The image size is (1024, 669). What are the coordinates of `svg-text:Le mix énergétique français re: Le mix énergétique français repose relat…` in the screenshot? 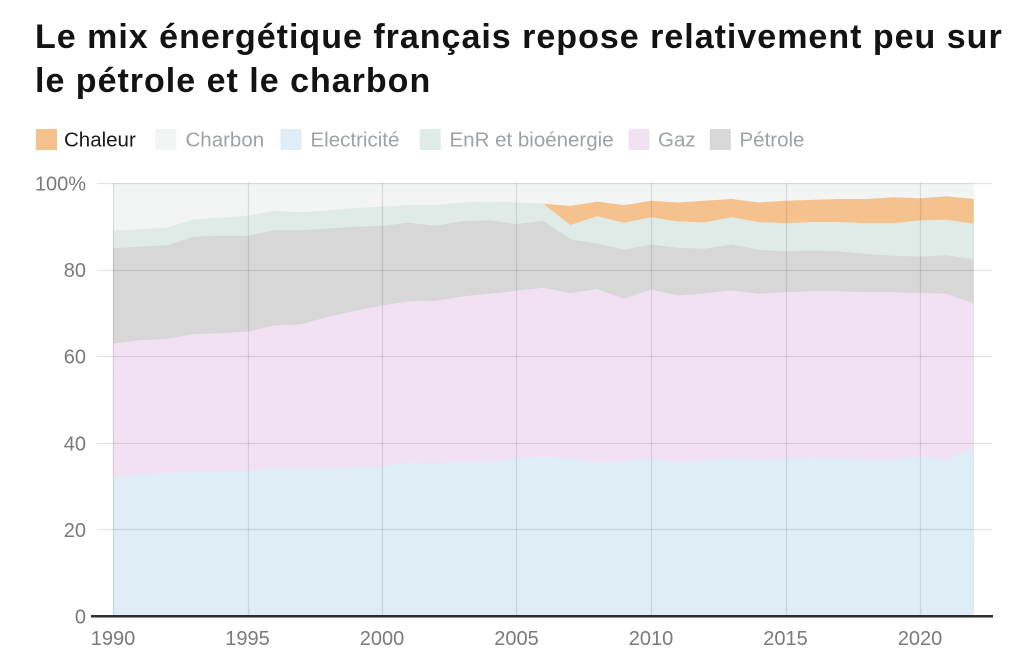 It's located at (519, 37).